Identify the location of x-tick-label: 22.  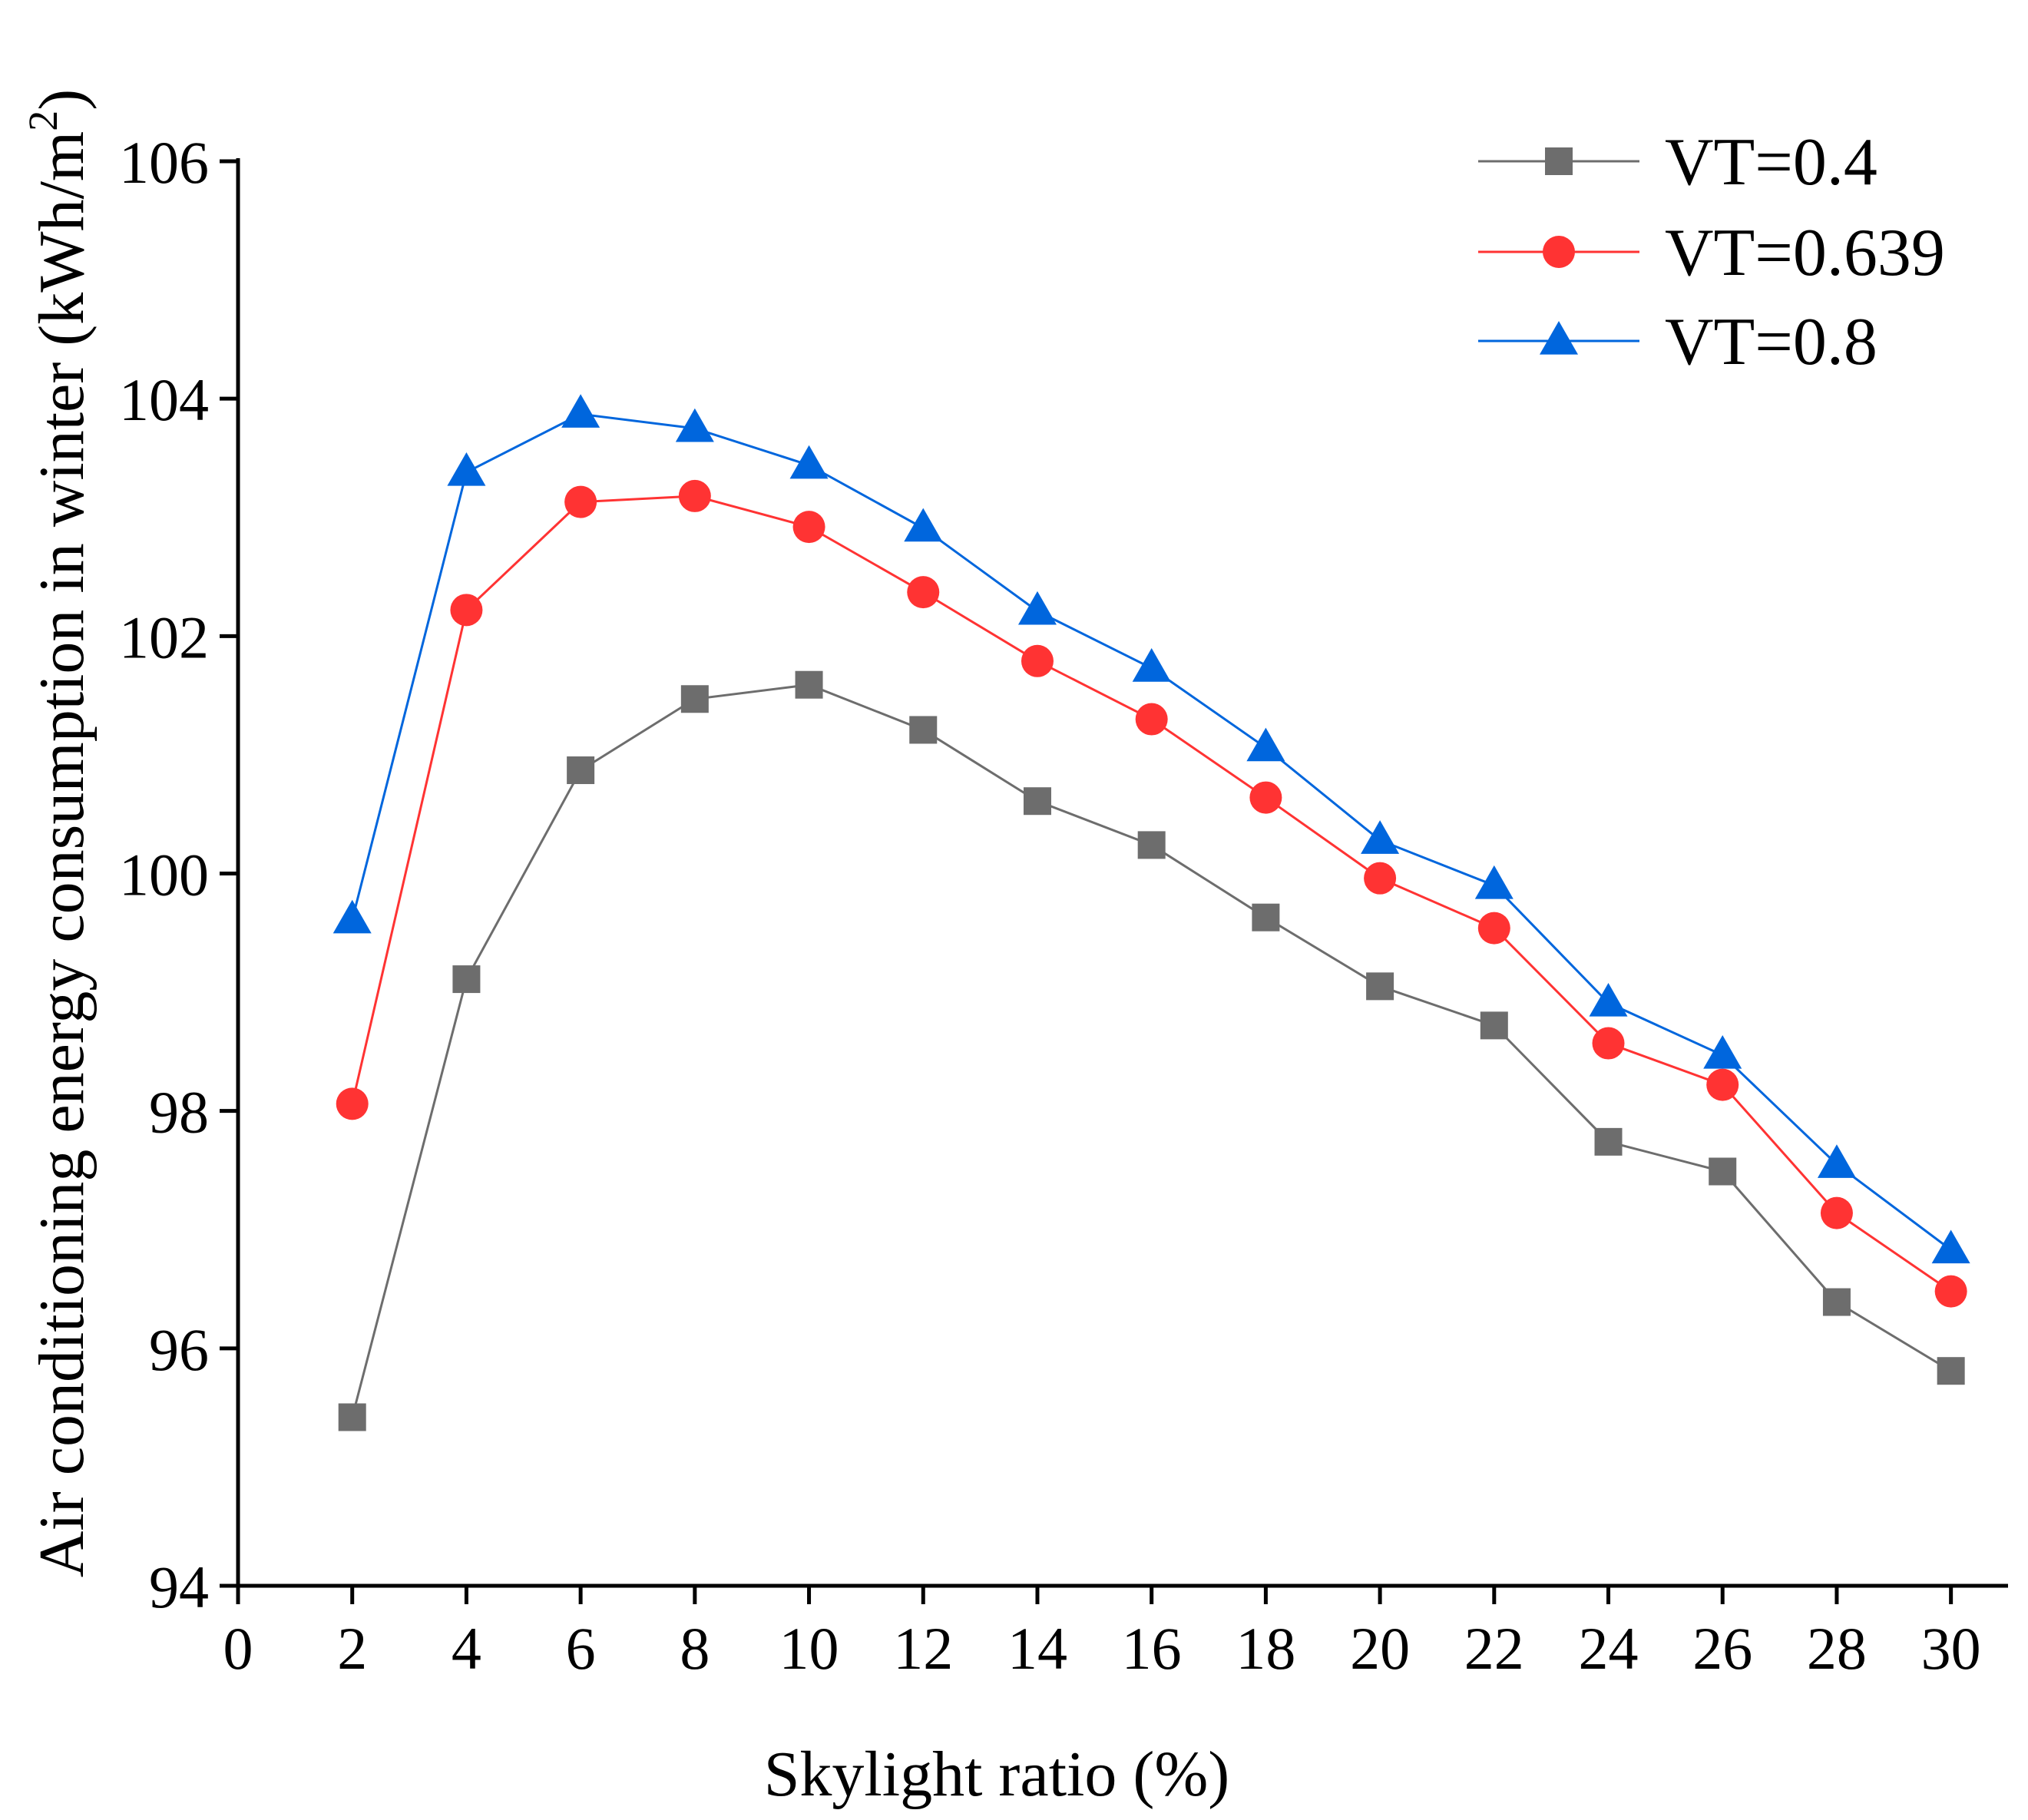
(1494, 1648).